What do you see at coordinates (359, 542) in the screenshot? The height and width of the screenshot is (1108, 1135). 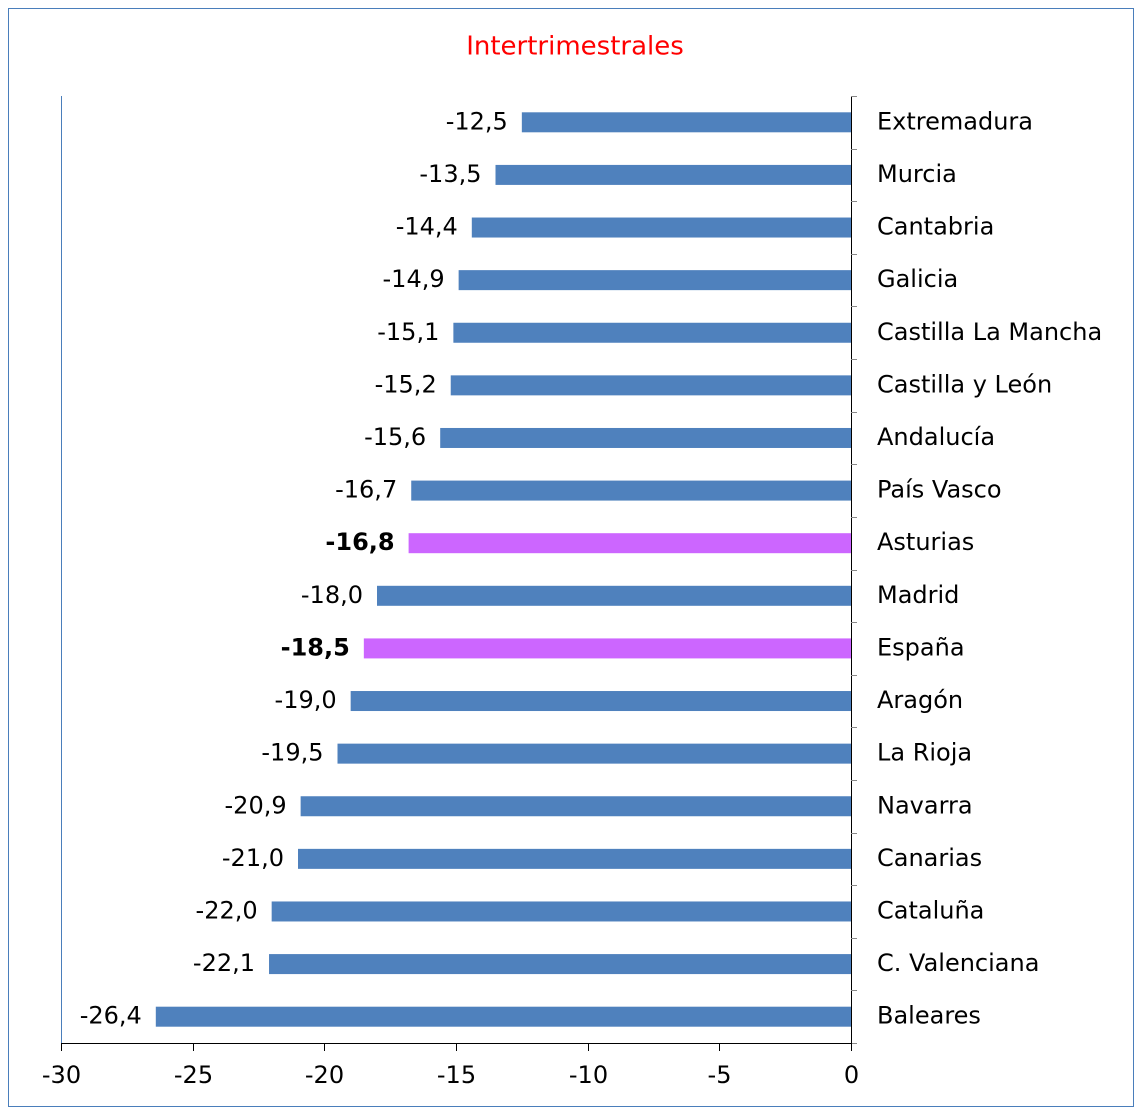 I see `value-label: -16,8` at bounding box center [359, 542].